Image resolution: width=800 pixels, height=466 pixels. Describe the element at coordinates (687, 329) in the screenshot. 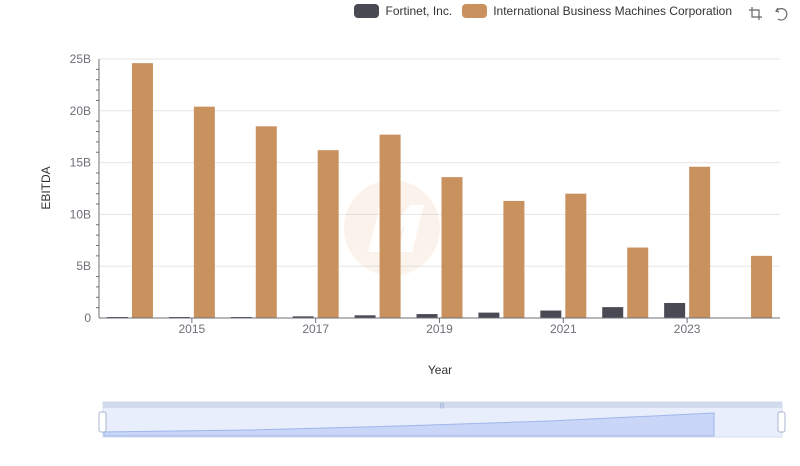

I see `x-tick-label: 2023` at that location.